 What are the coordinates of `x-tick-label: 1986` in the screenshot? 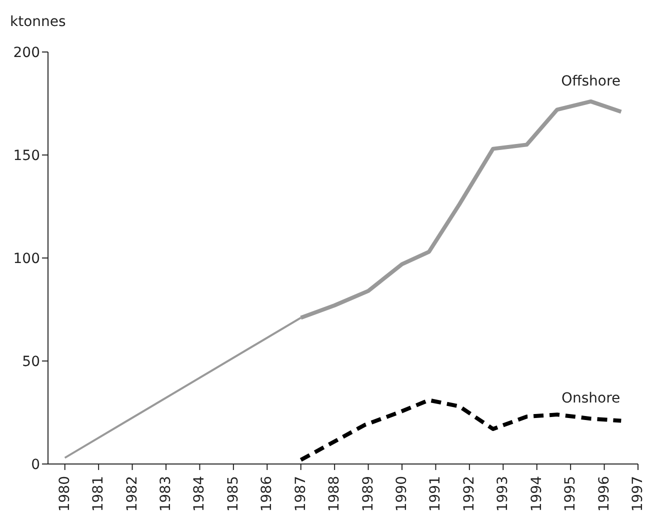 It's located at (267, 494).